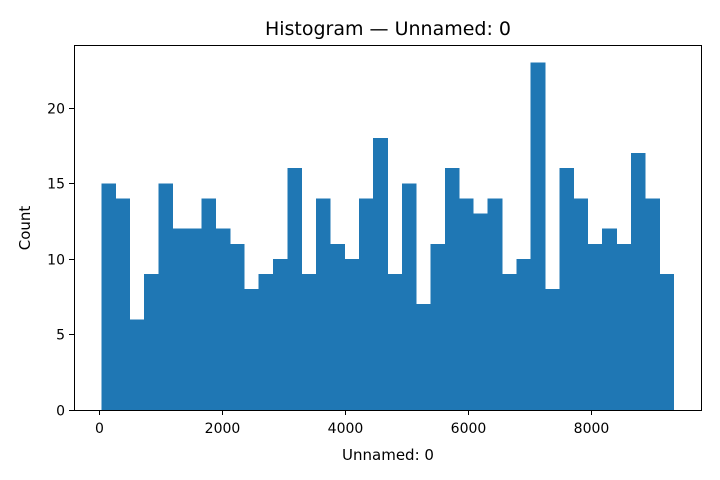  Describe the element at coordinates (346, 429) in the screenshot. I see `x-tick-label: 4000` at that location.